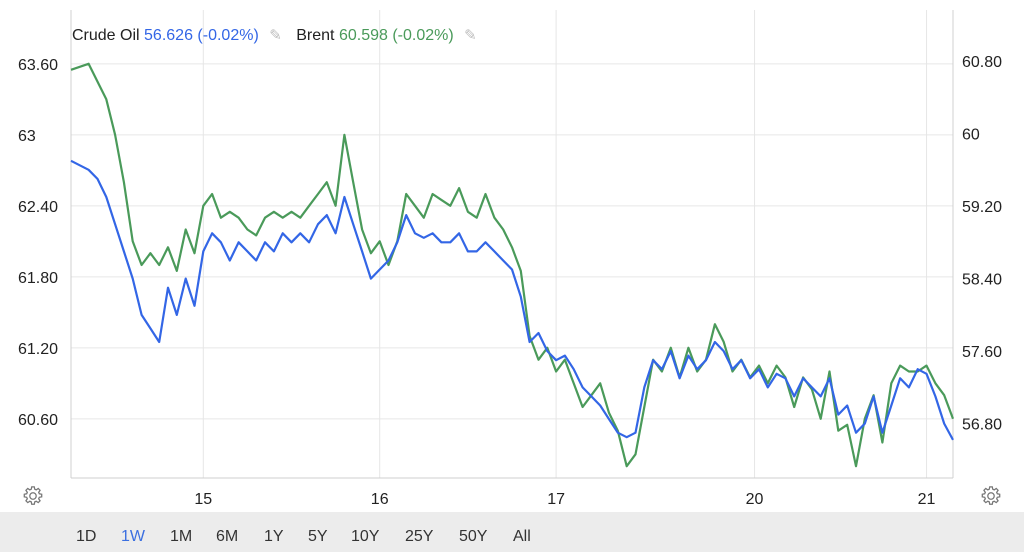 The image size is (1024, 552). What do you see at coordinates (522, 536) in the screenshot?
I see `range-all-button: All` at bounding box center [522, 536].